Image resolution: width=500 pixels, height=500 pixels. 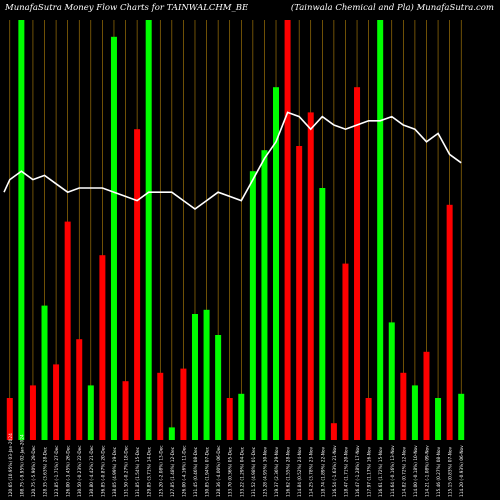 I want to click on x-tick-label: 129.85 (3.71%) 14-Dec, so click(x=150, y=471).